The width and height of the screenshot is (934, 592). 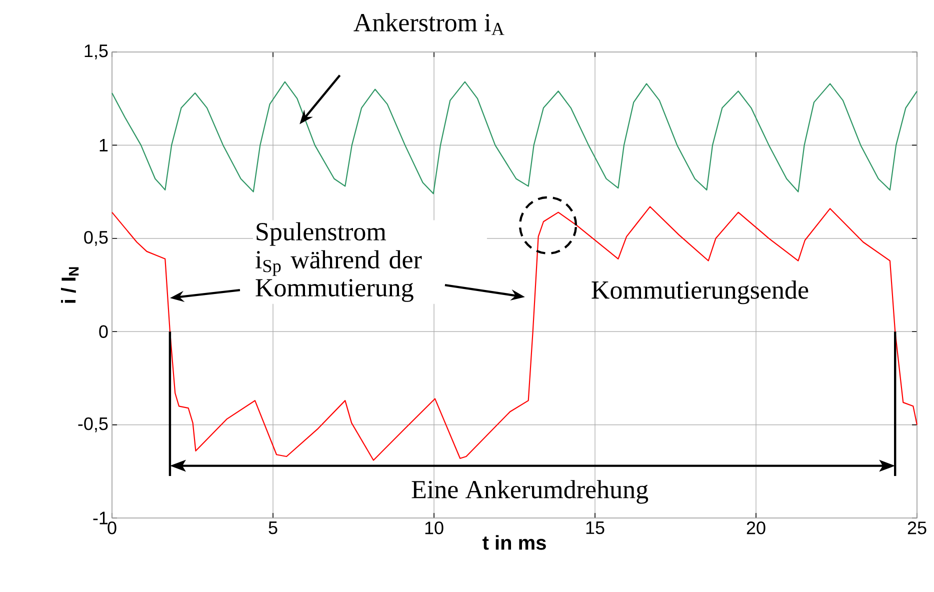 What do you see at coordinates (917, 528) in the screenshot?
I see `x-tick-label: 25` at bounding box center [917, 528].